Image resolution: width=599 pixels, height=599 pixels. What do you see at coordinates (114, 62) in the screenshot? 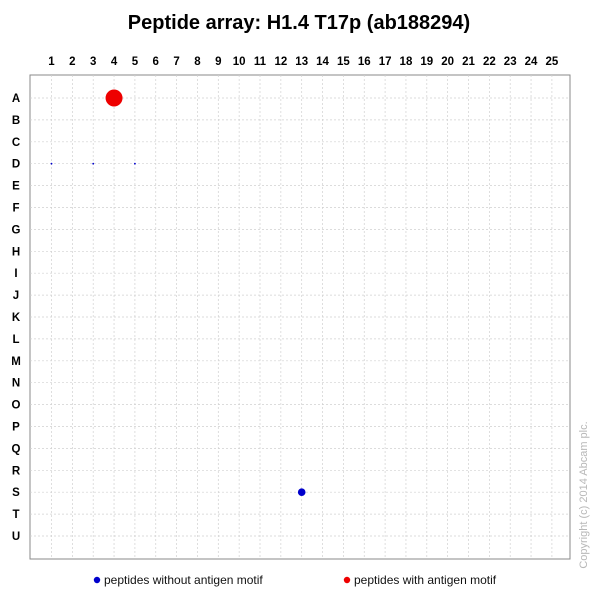
I see `x-tick-label: 4` at bounding box center [114, 62].